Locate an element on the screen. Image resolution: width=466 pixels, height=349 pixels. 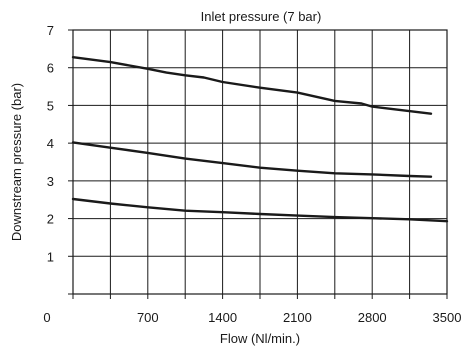
x-tick-label: 2800 is located at coordinates (372, 317).